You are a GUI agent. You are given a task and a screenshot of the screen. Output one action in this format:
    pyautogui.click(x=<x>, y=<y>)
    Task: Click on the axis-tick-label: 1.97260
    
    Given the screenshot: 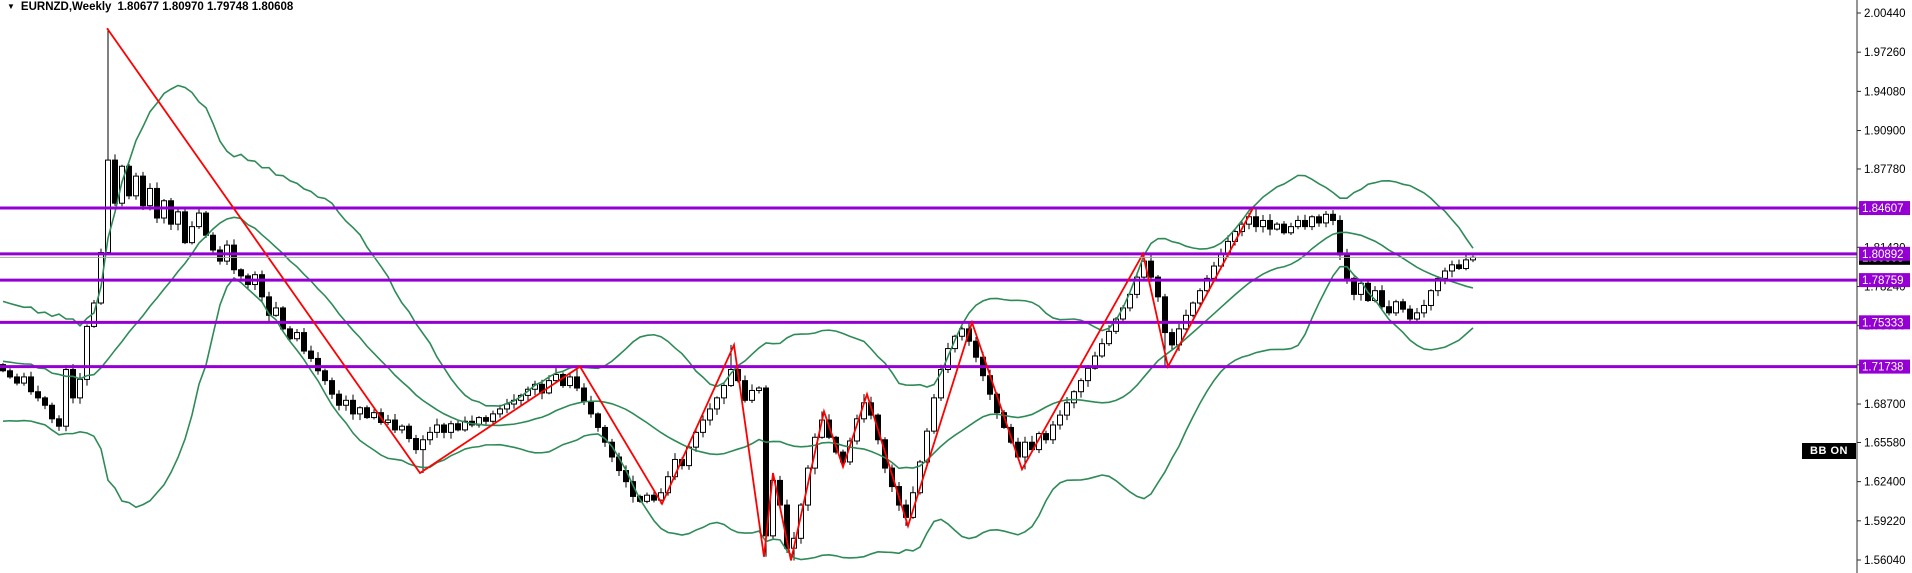 What is the action you would take?
    pyautogui.click(x=1885, y=53)
    